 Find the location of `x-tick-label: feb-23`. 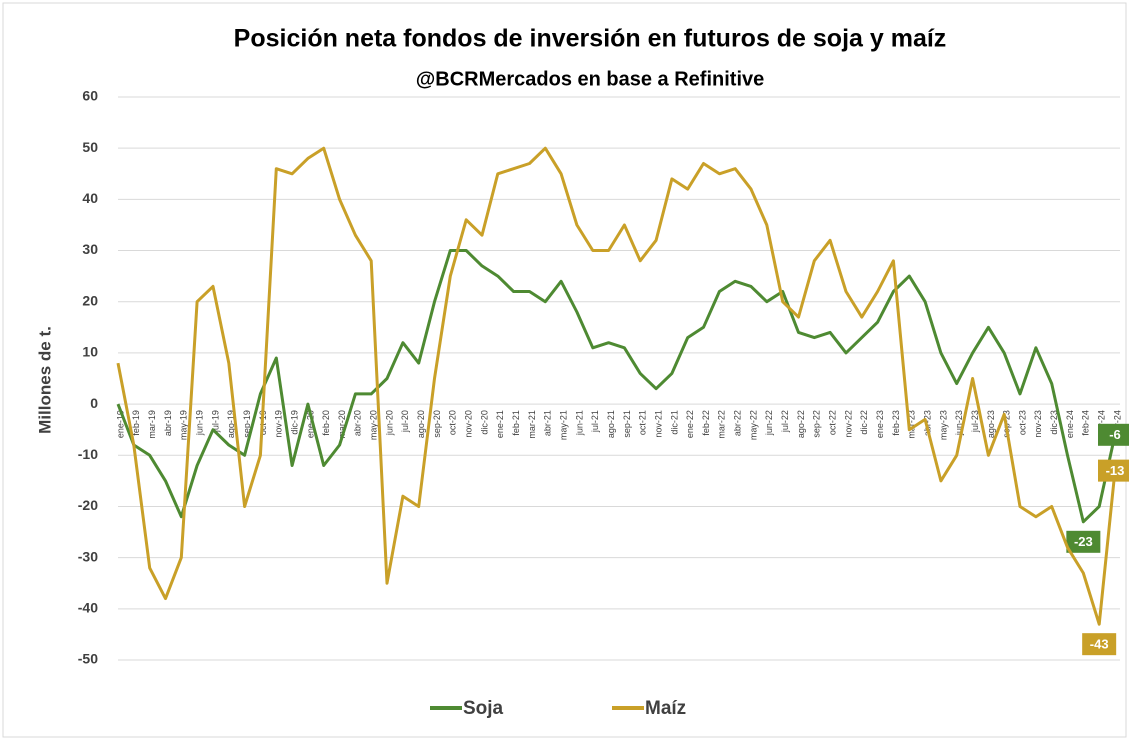

x-tick-label: feb-23 is located at coordinates (896, 423).